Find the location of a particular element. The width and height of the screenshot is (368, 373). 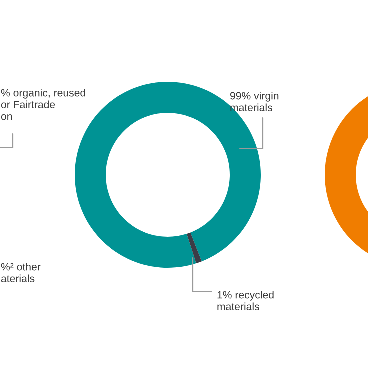

slice-label: 1% recycled materials is located at coordinates (246, 301).